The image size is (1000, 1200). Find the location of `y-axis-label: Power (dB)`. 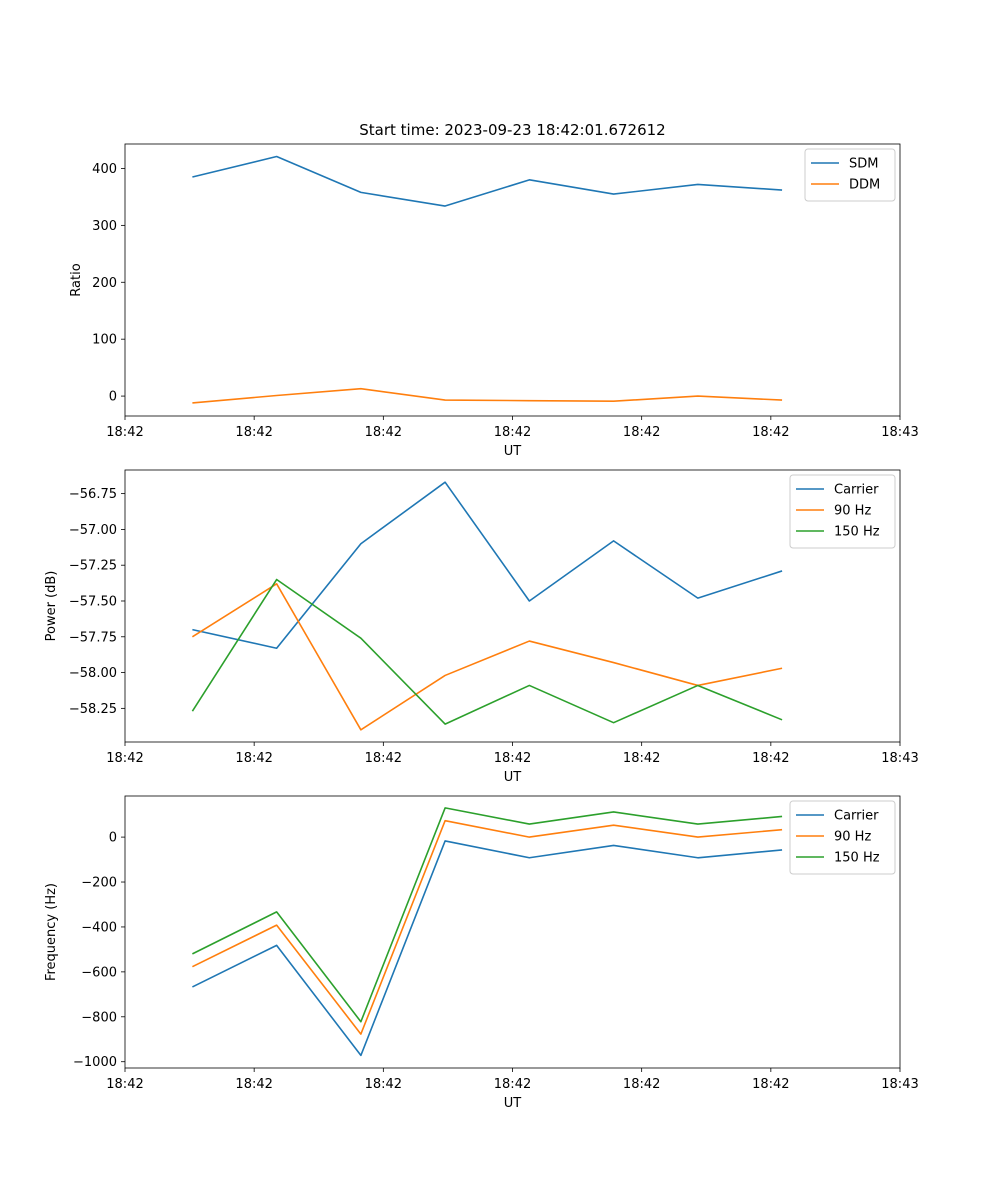

y-axis-label: Power (dB) is located at coordinates (51, 606).